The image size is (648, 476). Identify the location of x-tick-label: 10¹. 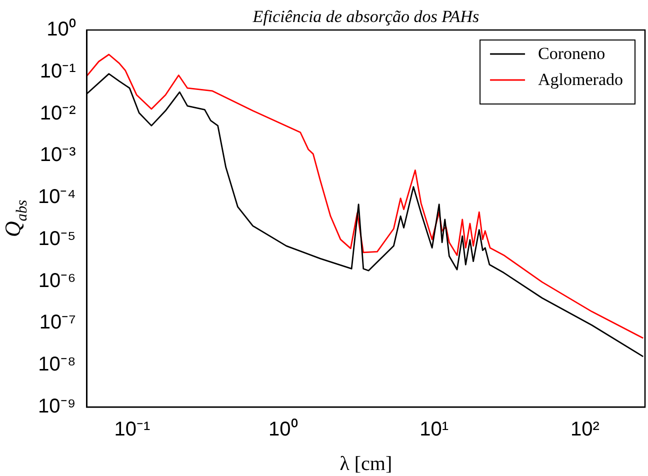
(434, 429).